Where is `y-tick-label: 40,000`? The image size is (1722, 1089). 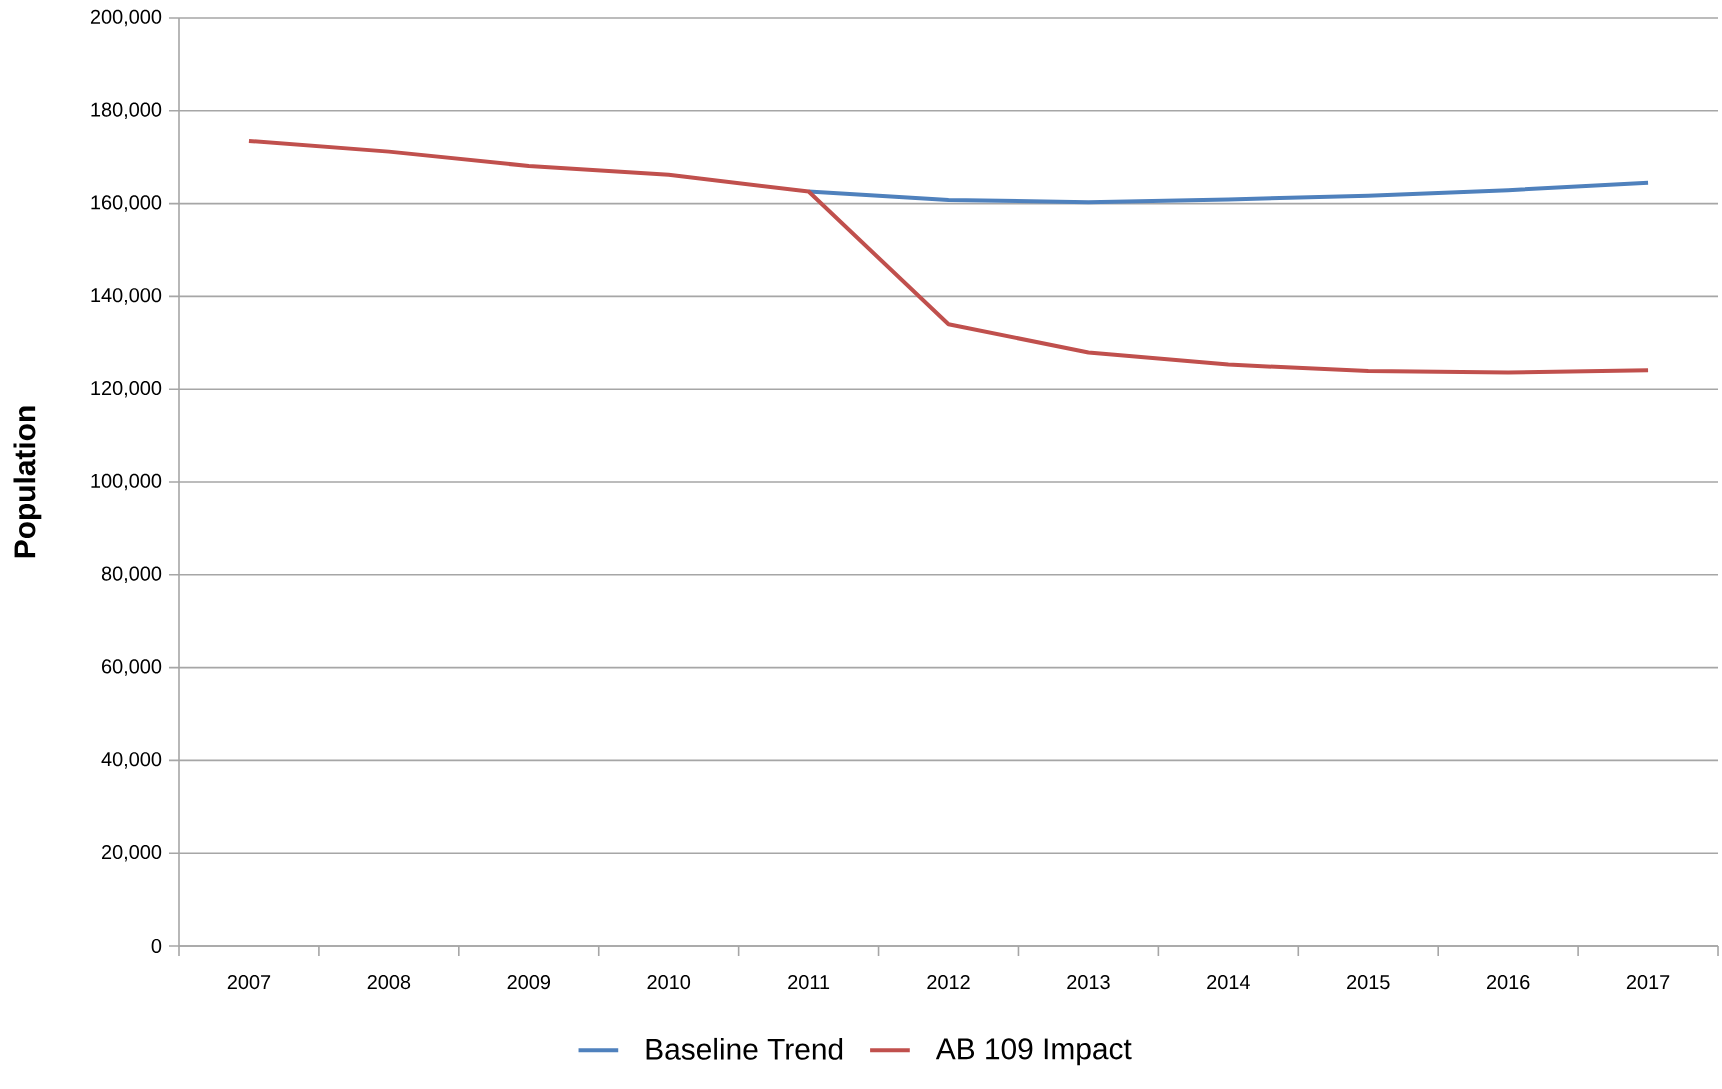
y-tick-label: 40,000 is located at coordinates (131, 760).